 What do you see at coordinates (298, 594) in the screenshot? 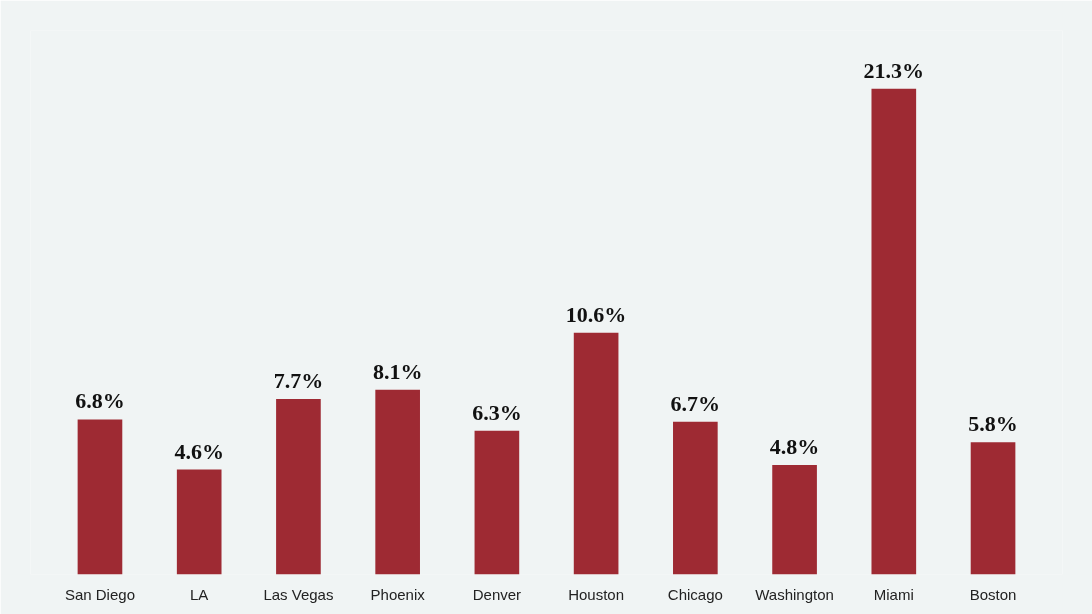
I see `x-tick-label: Las Vegas` at bounding box center [298, 594].